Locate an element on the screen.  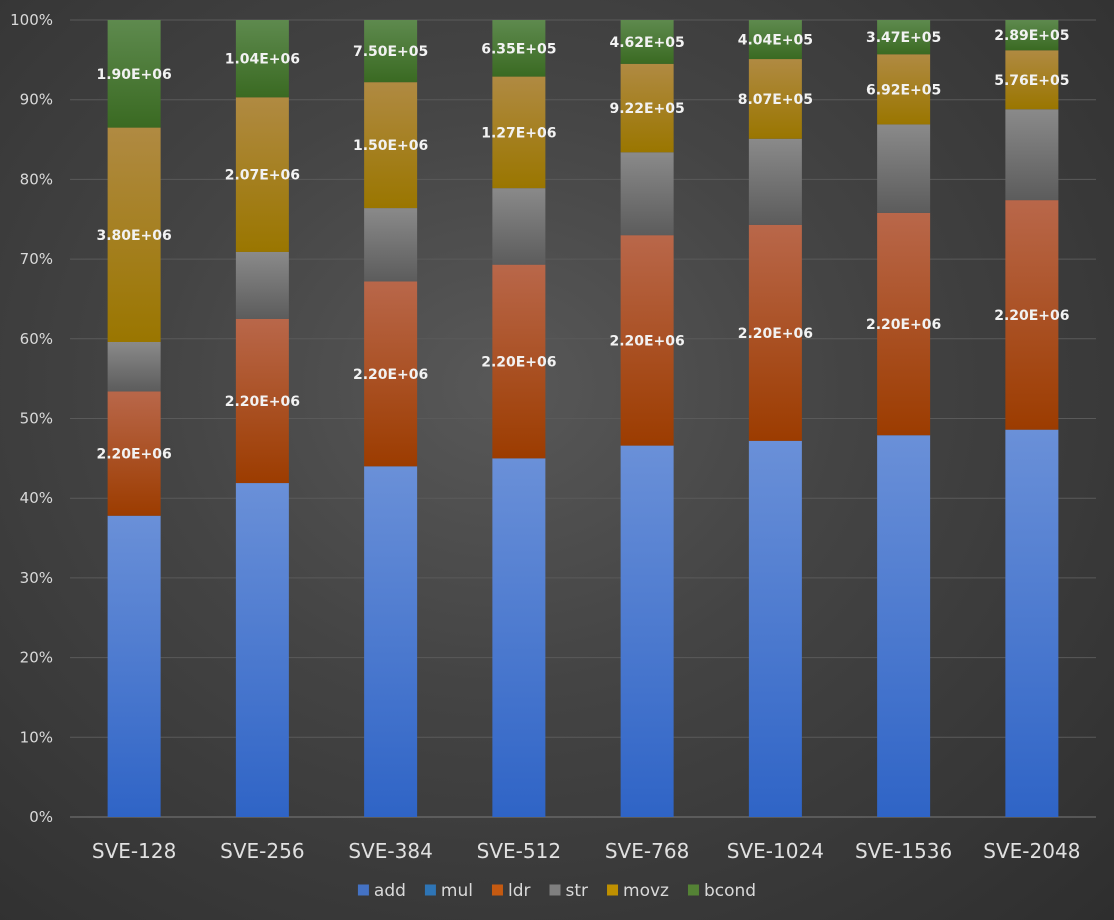
y-tick-label: 50% is located at coordinates (36, 419).